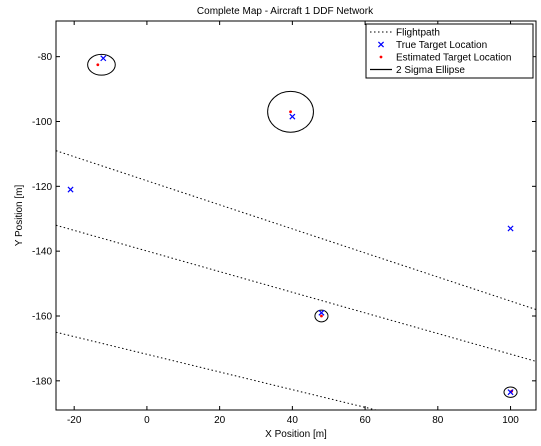  What do you see at coordinates (438, 420) in the screenshot?
I see `x-tick-label: 80` at bounding box center [438, 420].